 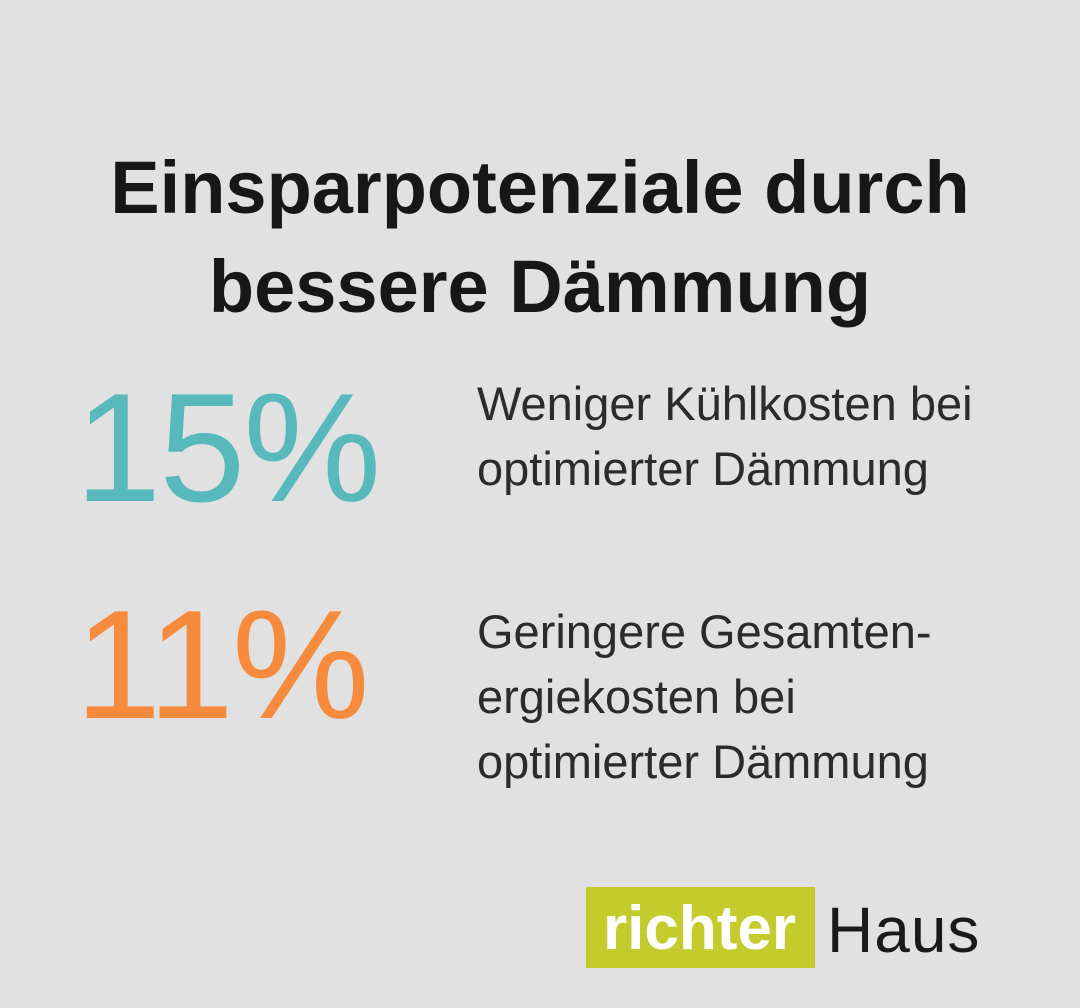 I want to click on richter-haus-logo: richter, so click(x=700, y=927).